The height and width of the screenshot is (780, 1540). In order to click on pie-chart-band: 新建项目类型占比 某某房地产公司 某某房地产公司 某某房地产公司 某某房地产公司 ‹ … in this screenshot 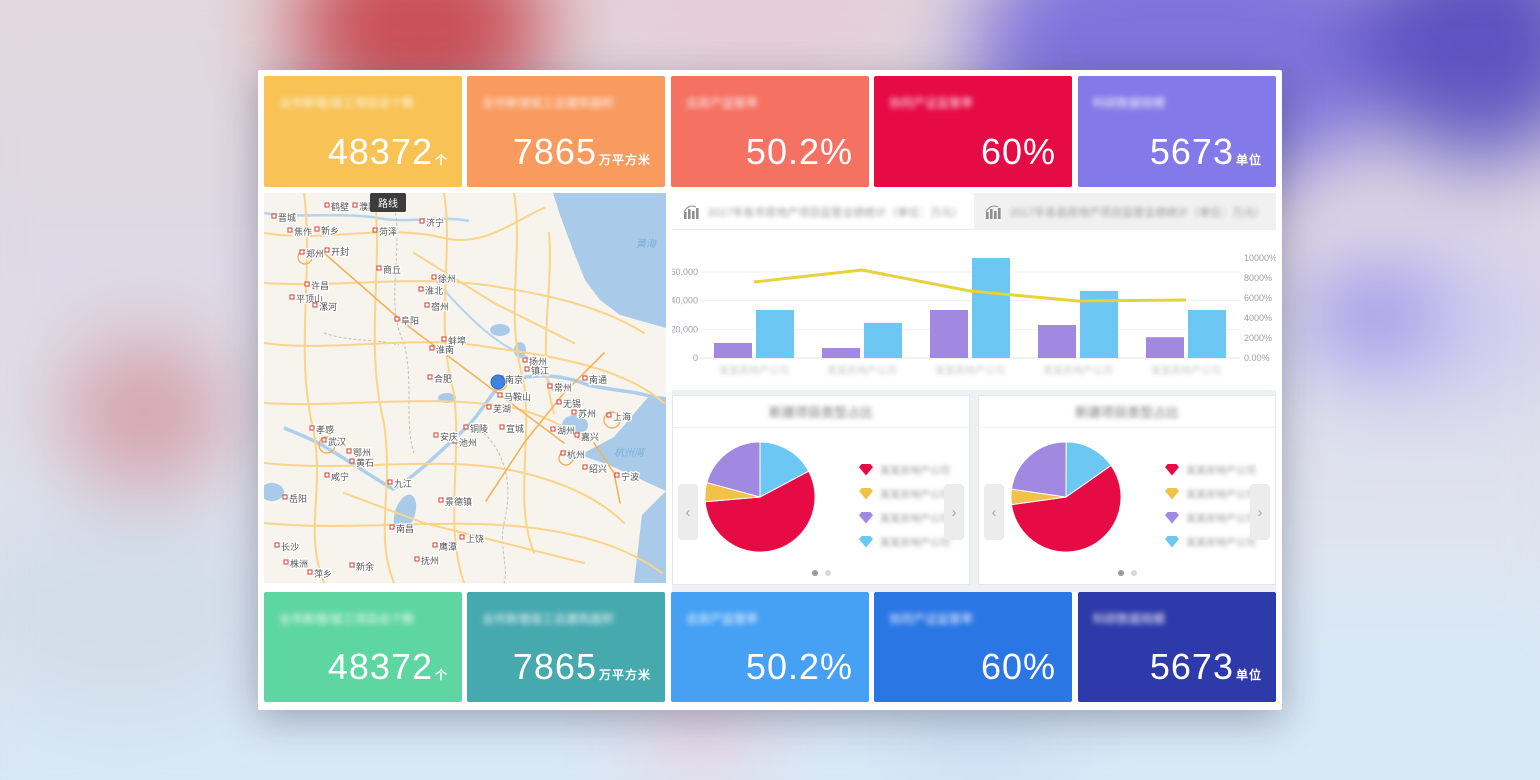, I will do `click(974, 491)`.